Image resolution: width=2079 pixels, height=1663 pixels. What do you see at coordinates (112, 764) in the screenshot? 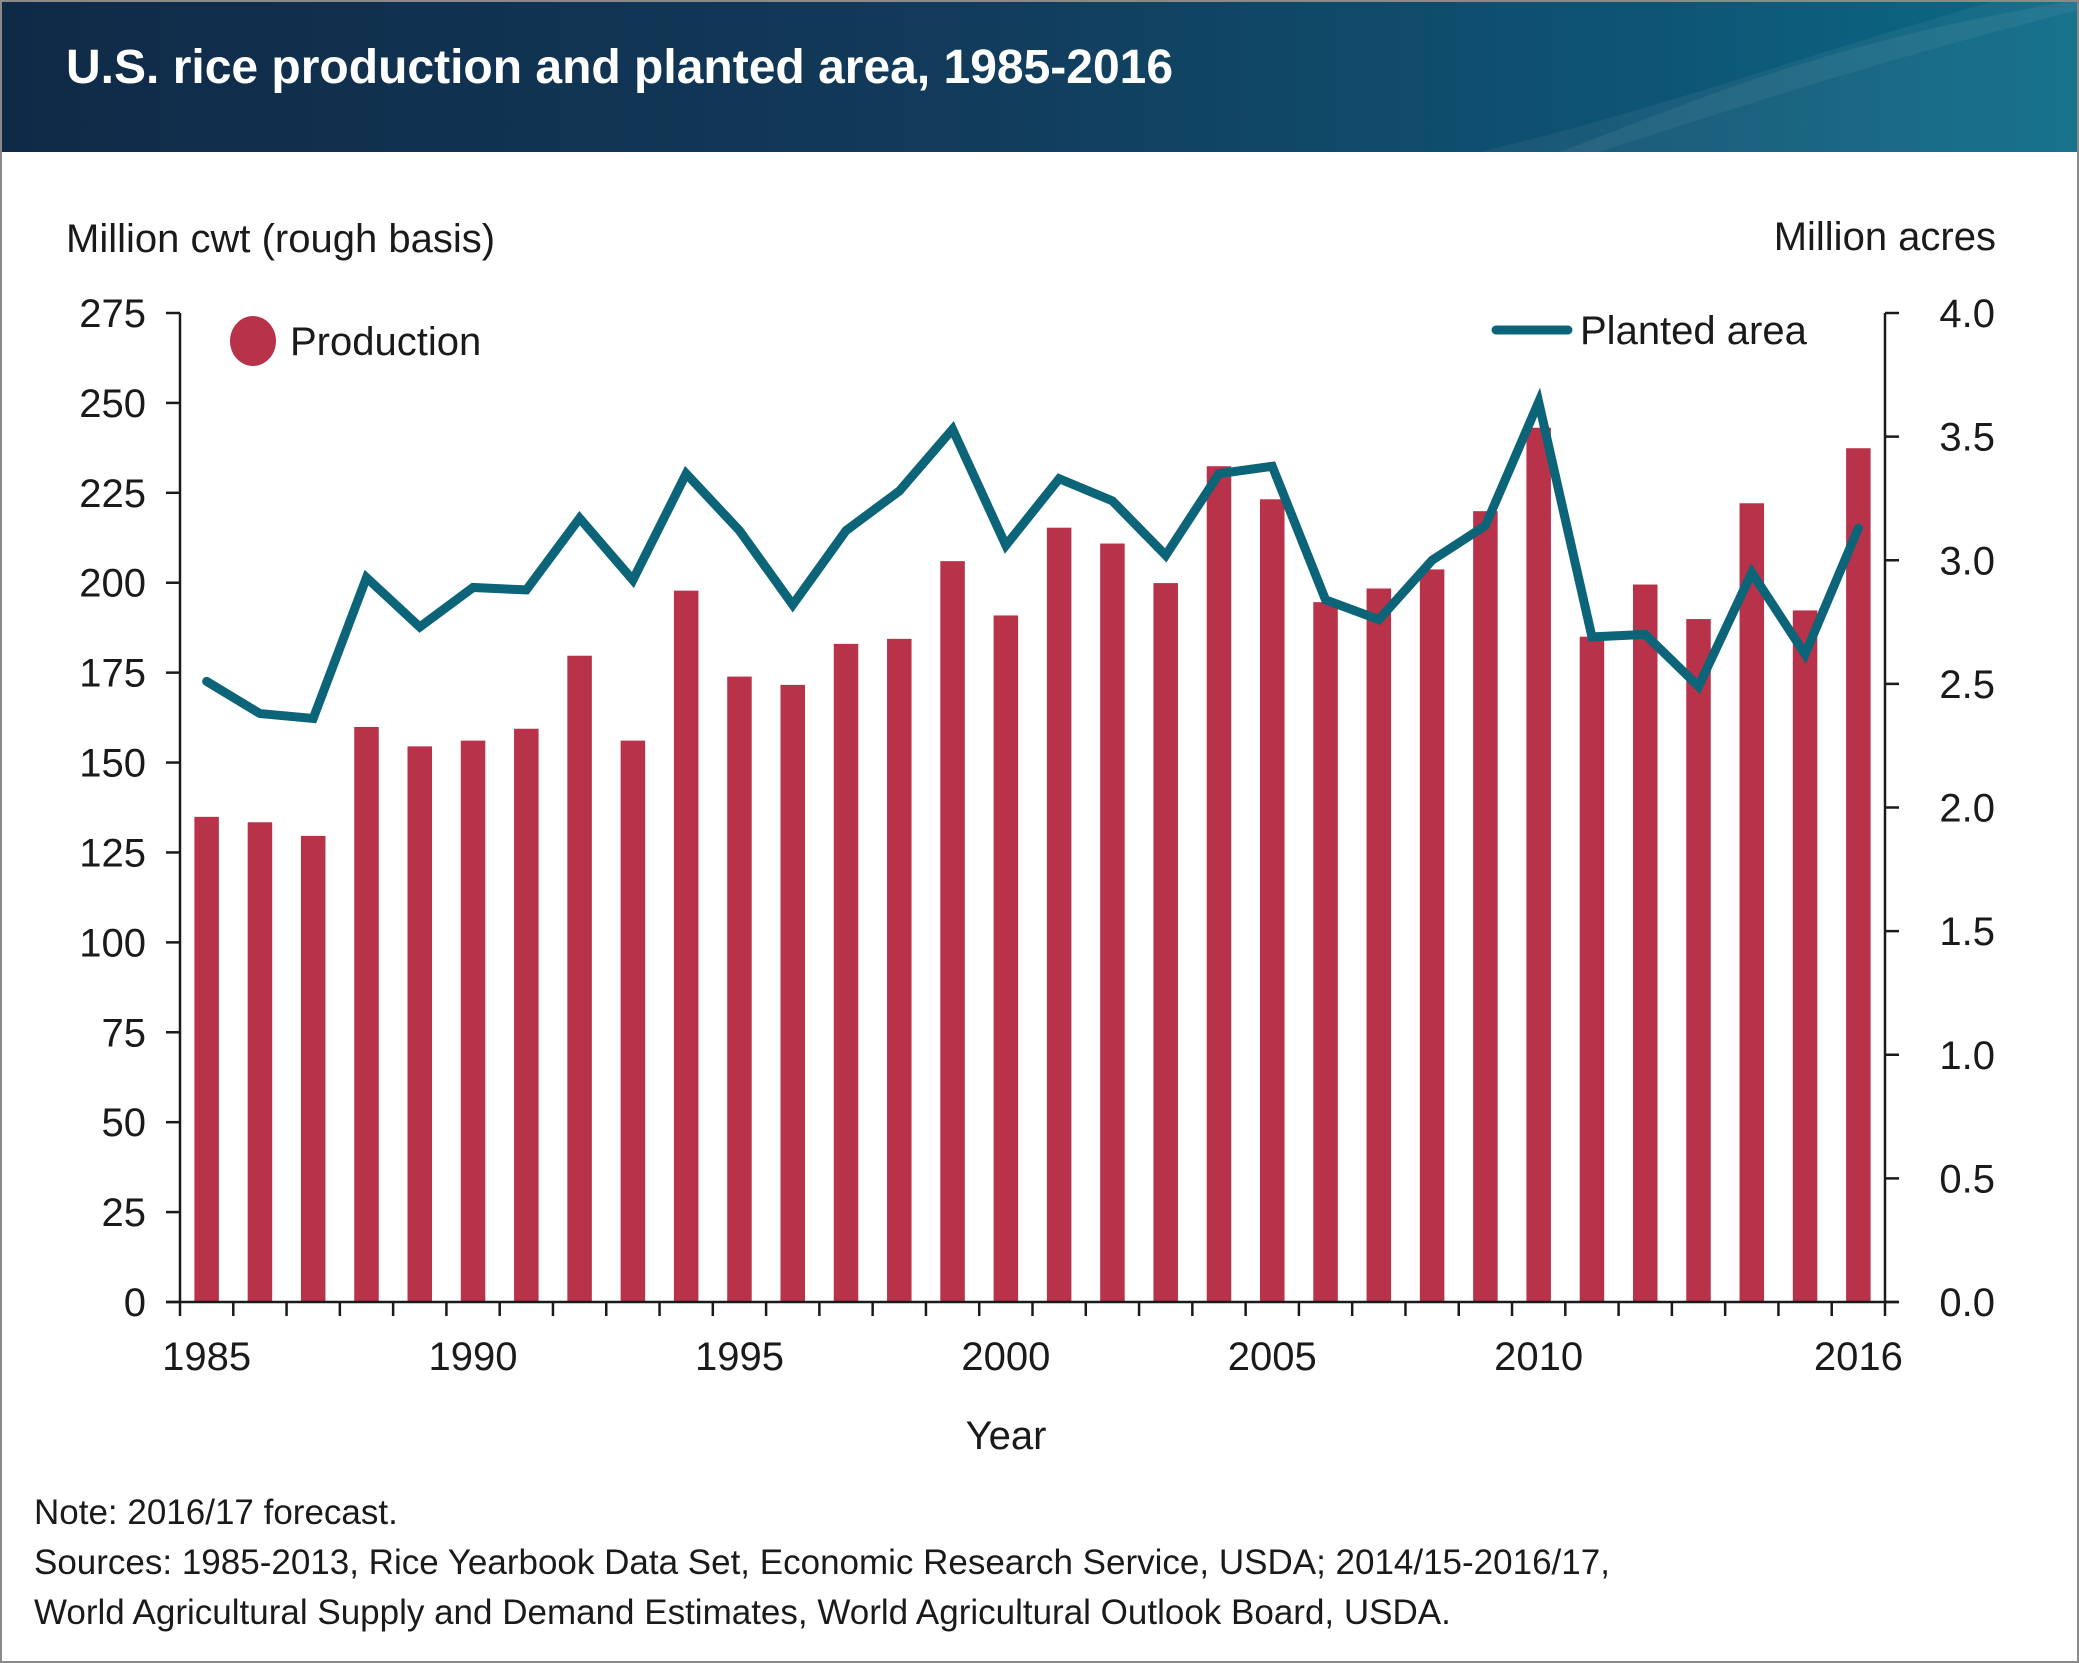
I see `y-left-tick-label: 150` at bounding box center [112, 764].